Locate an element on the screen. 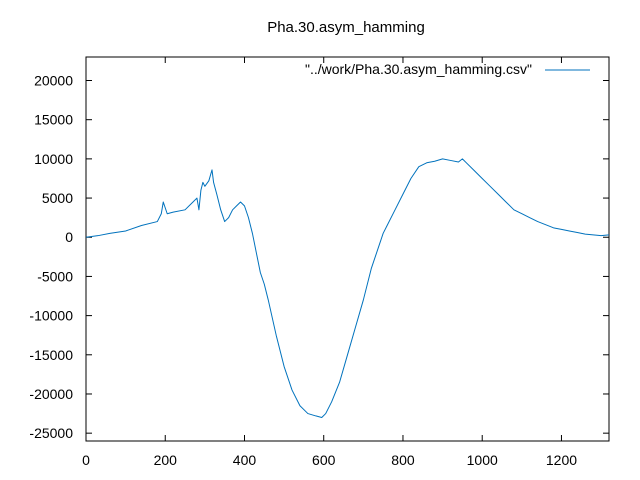  x-tick-label: 1200 is located at coordinates (561, 460).